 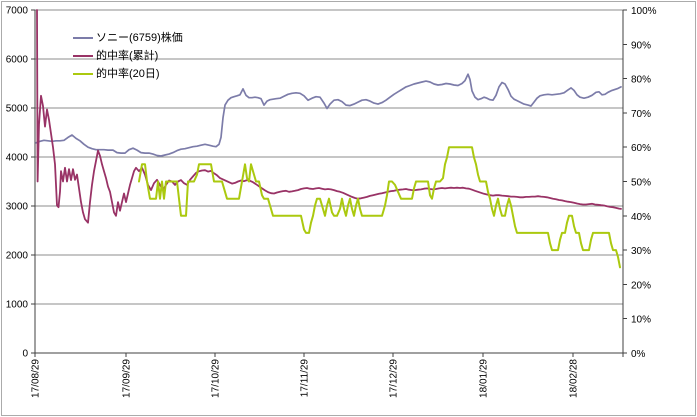 I want to click on y-right-tick-label: 70%, so click(x=641, y=114).